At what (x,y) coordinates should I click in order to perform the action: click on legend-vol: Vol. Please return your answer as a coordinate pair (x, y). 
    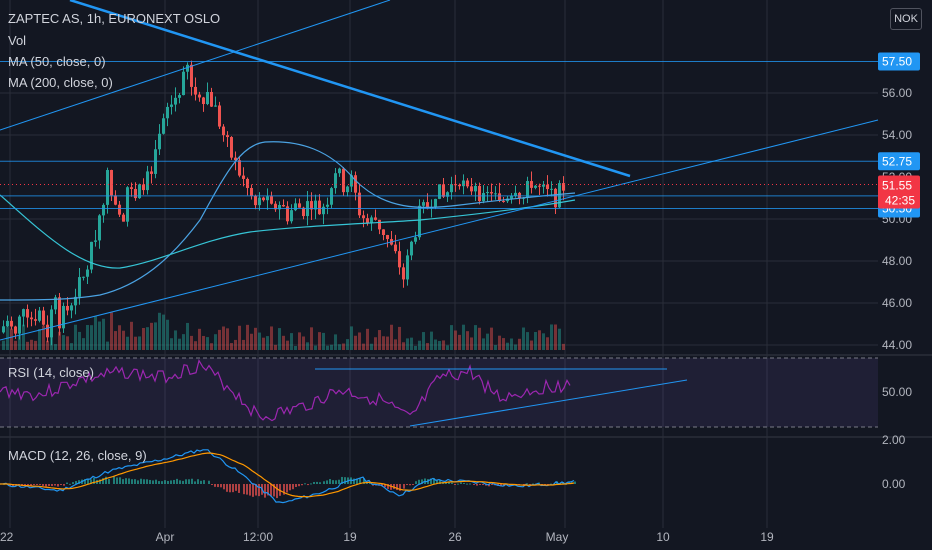
    Looking at the image, I should click on (17, 40).